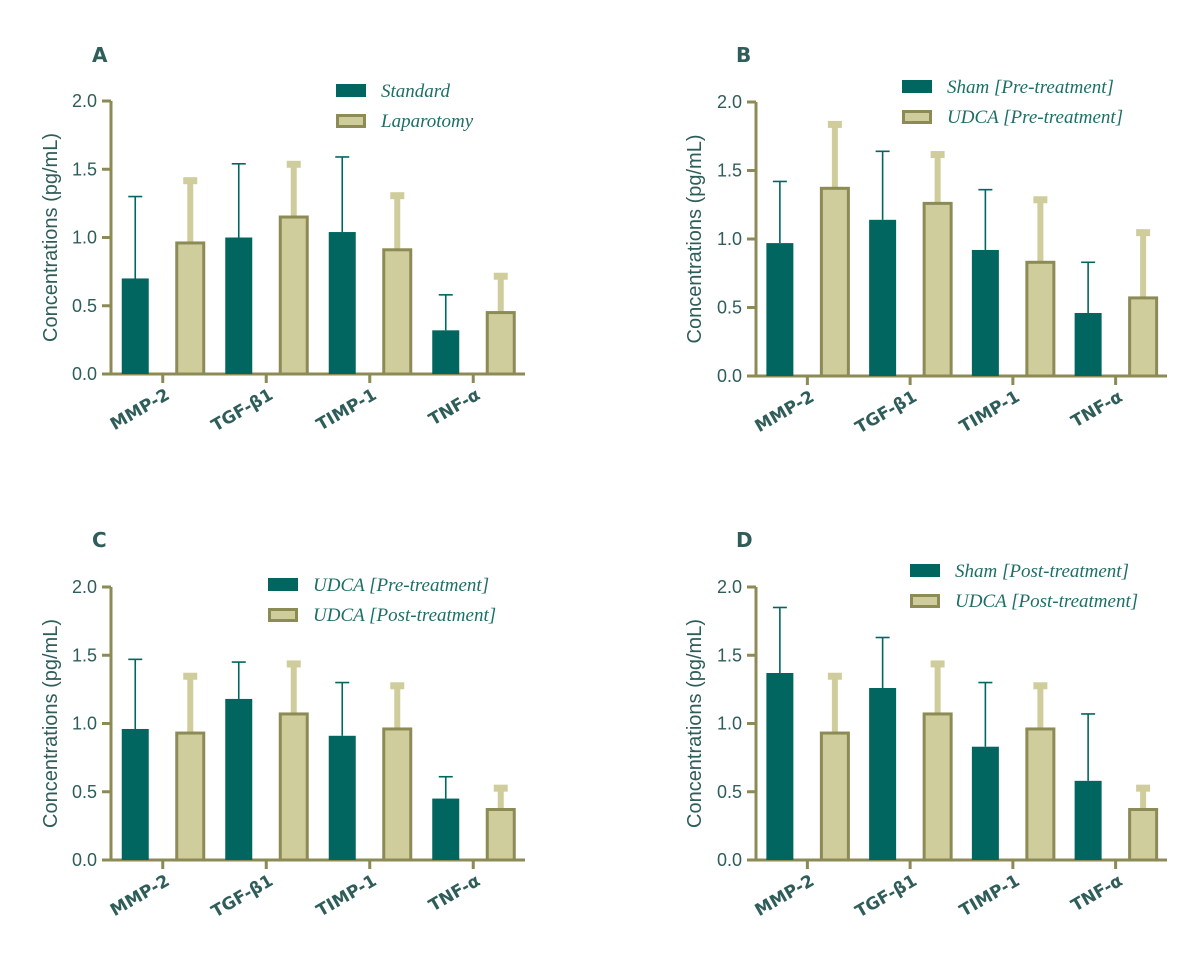 The height and width of the screenshot is (975, 1200). What do you see at coordinates (405, 106) in the screenshot?
I see `legend: Standard Laparotomy` at bounding box center [405, 106].